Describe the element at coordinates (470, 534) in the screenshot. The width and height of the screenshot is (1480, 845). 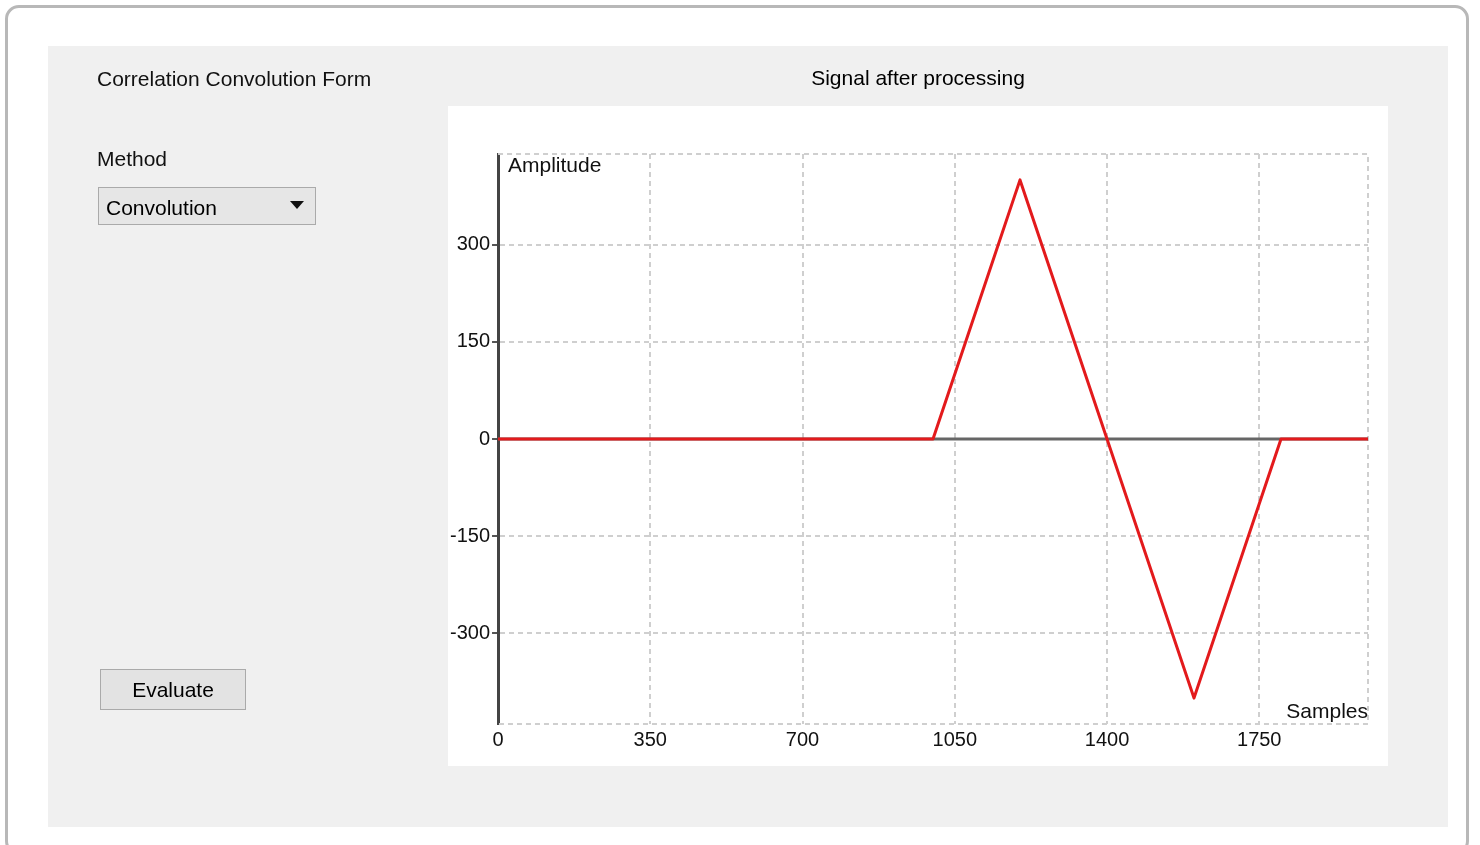
I see `y-tick-label: -150` at that location.